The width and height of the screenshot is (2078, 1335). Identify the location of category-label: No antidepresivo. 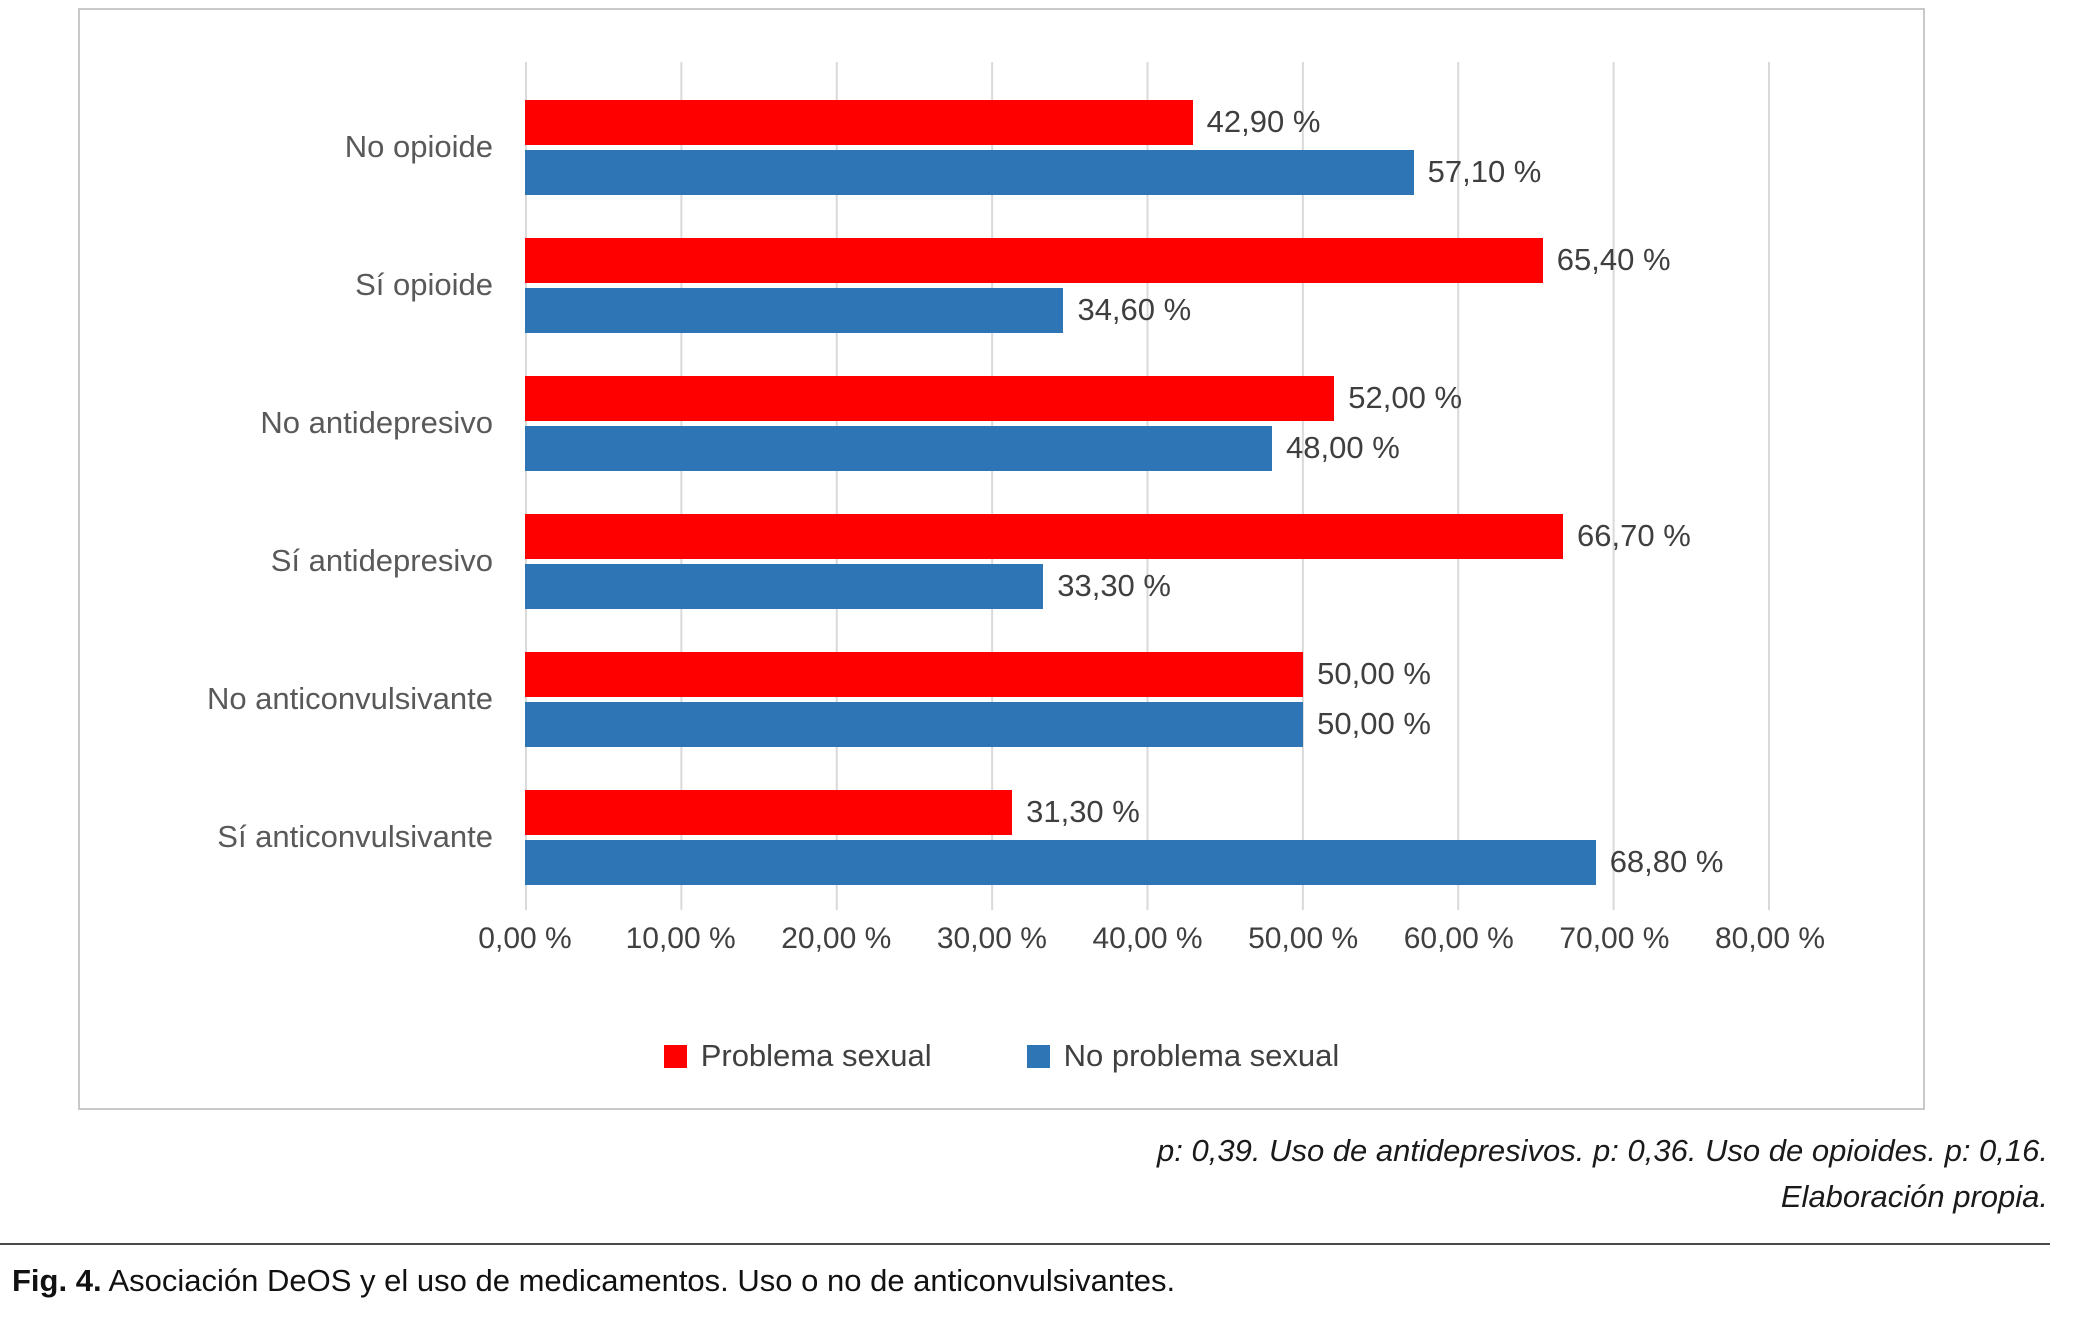
(376, 422).